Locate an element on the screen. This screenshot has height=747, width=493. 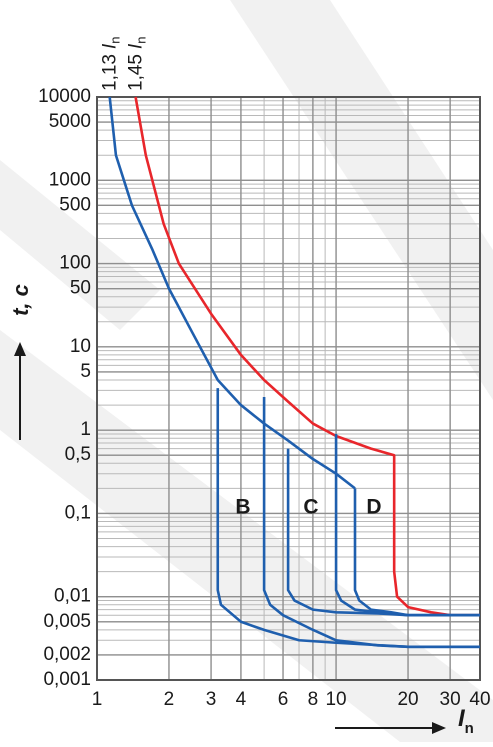
curve-label: D is located at coordinates (373, 507).